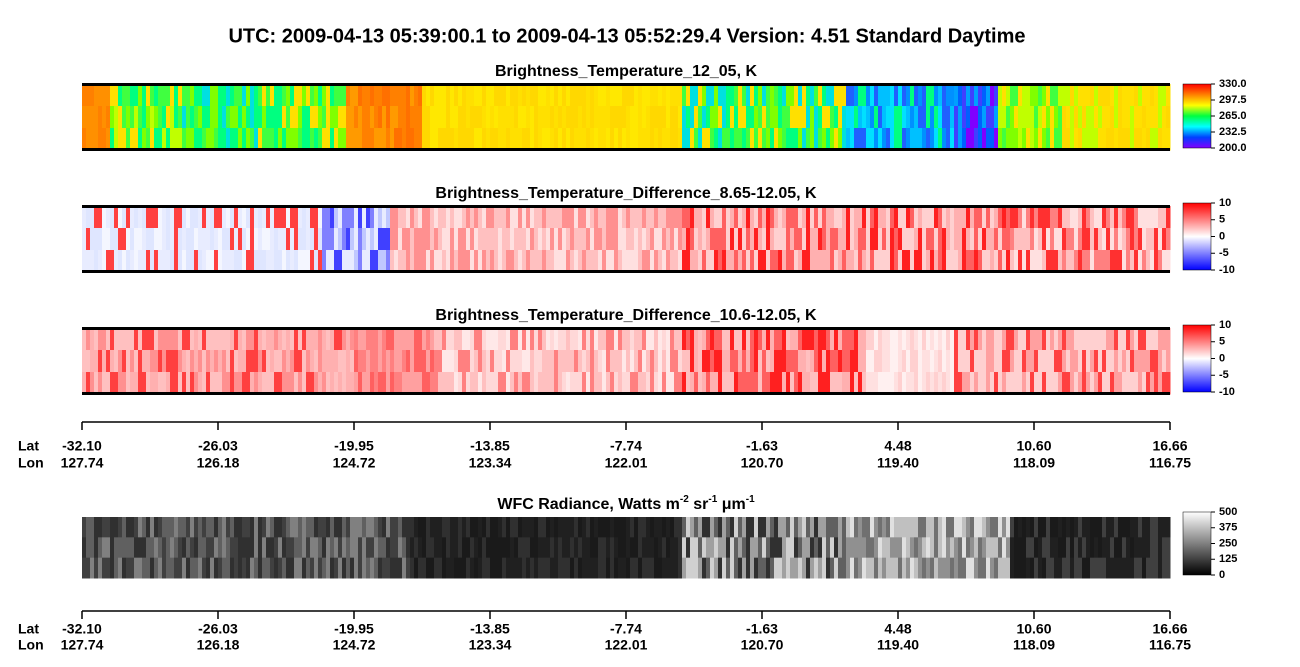 This screenshot has width=1300, height=667. What do you see at coordinates (626, 645) in the screenshot?
I see `lon-tick-label: 122.01` at bounding box center [626, 645].